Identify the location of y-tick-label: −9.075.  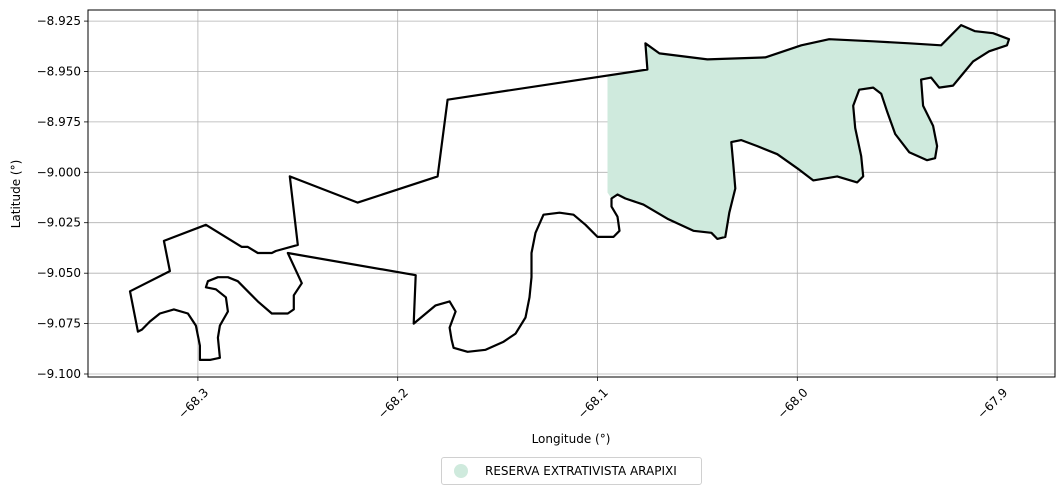
(59, 324).